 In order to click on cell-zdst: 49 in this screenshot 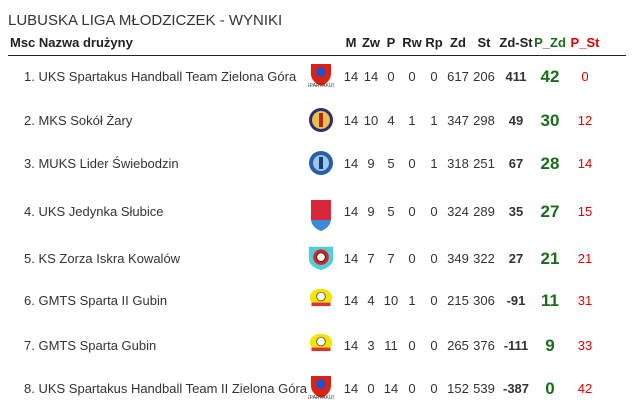, I will do `click(516, 120)`.